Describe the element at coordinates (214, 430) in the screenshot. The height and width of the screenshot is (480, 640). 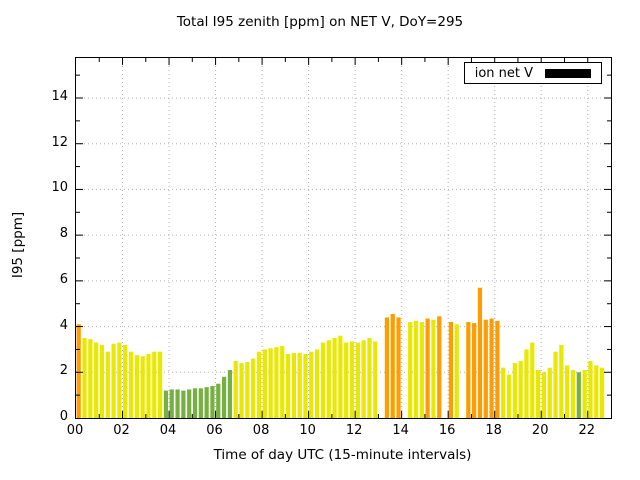
I see `x-tick-label: 06` at that location.